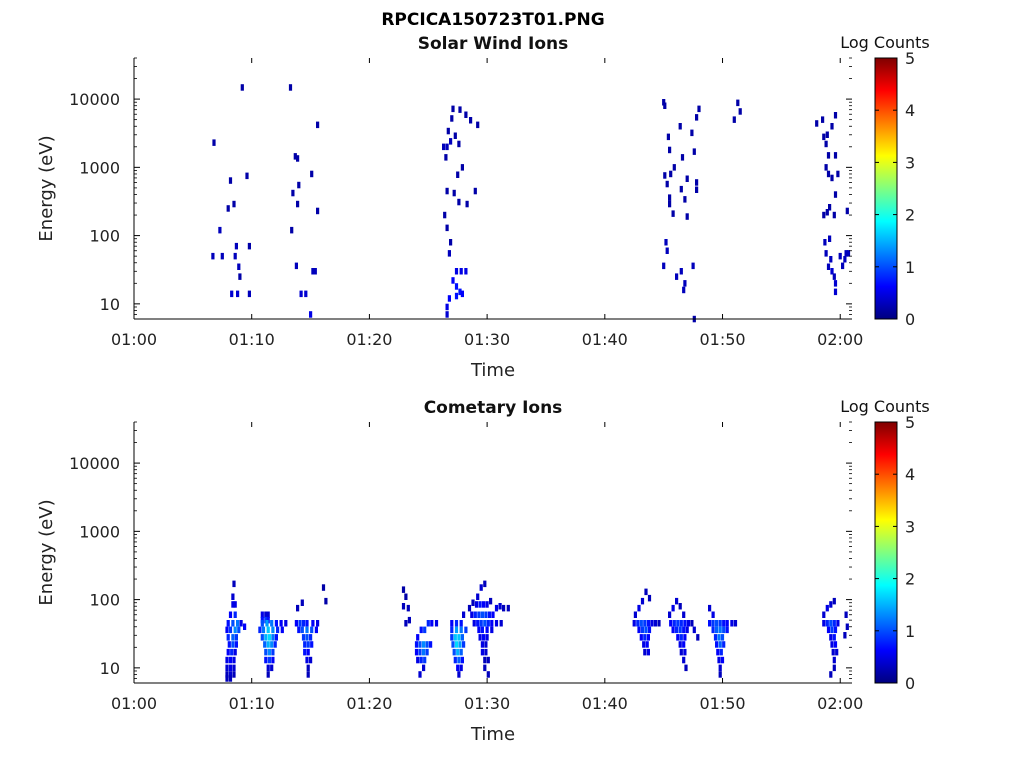 The image size is (1024, 768). I want to click on panel-title: Cometary Ions, so click(493, 408).